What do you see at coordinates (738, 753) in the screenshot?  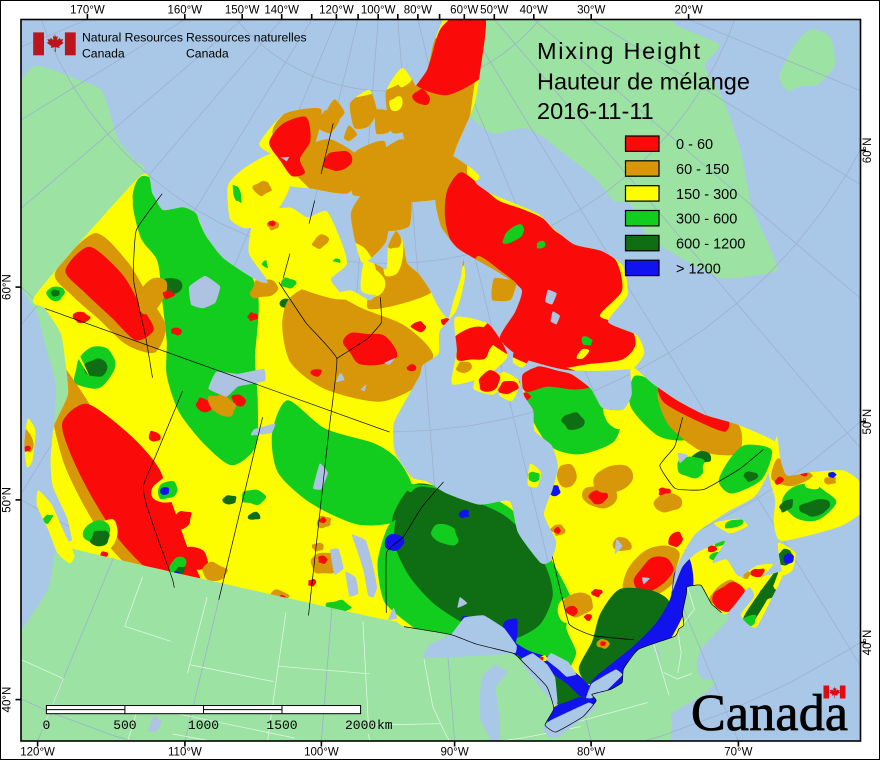 I see `svg-text: 70°W` at bounding box center [738, 753].